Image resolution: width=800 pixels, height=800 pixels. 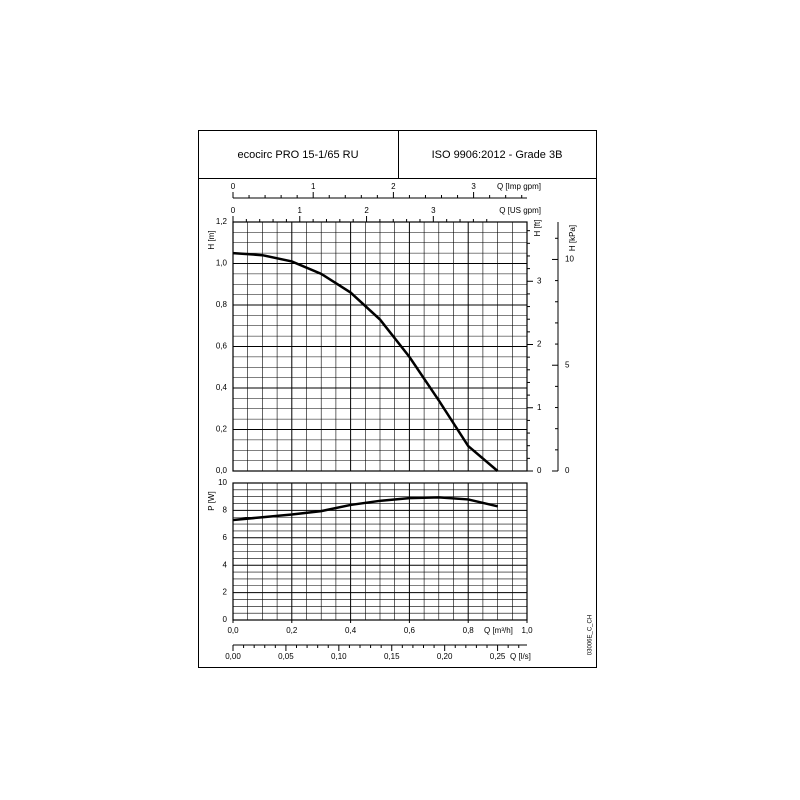 What do you see at coordinates (498, 656) in the screenshot?
I see `x-tick-label: 0,25` at bounding box center [498, 656].